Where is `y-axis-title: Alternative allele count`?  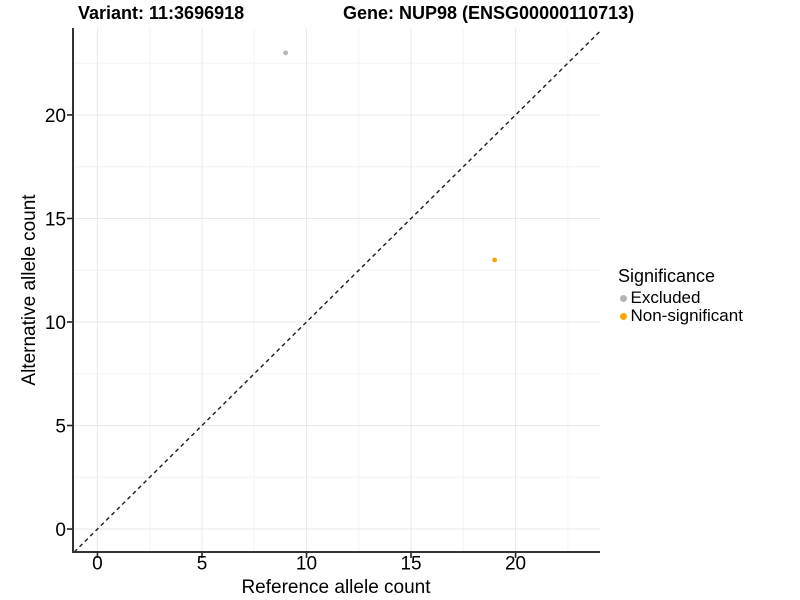 y-axis-title: Alternative allele count is located at coordinates (29, 290).